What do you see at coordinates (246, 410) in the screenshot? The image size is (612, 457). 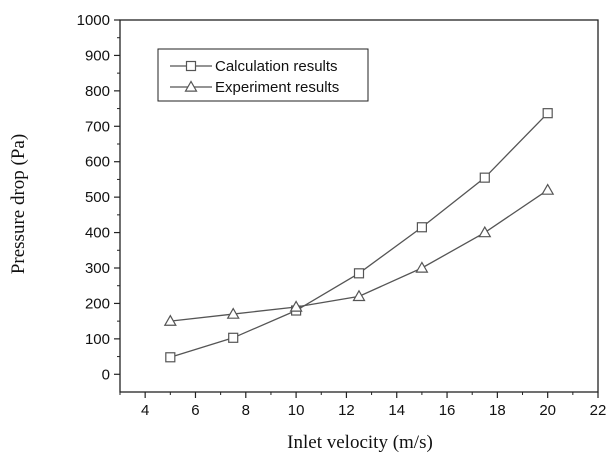 I see `x-tick-label: 8` at bounding box center [246, 410].